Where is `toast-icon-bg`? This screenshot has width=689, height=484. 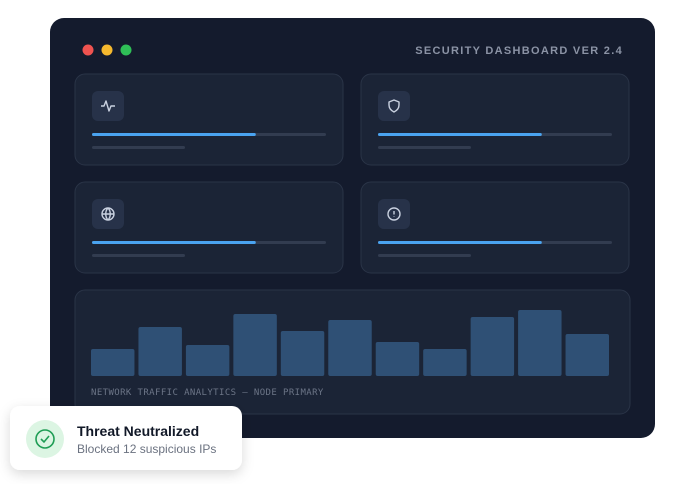
toast-icon-bg is located at coordinates (45, 439).